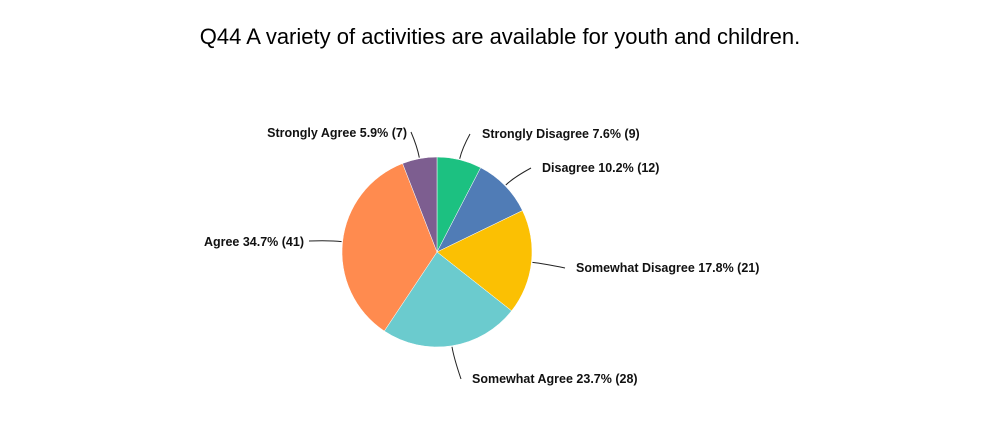  What do you see at coordinates (555, 379) in the screenshot?
I see `slice-label: Somewhat Agree 23.7% (28)` at bounding box center [555, 379].